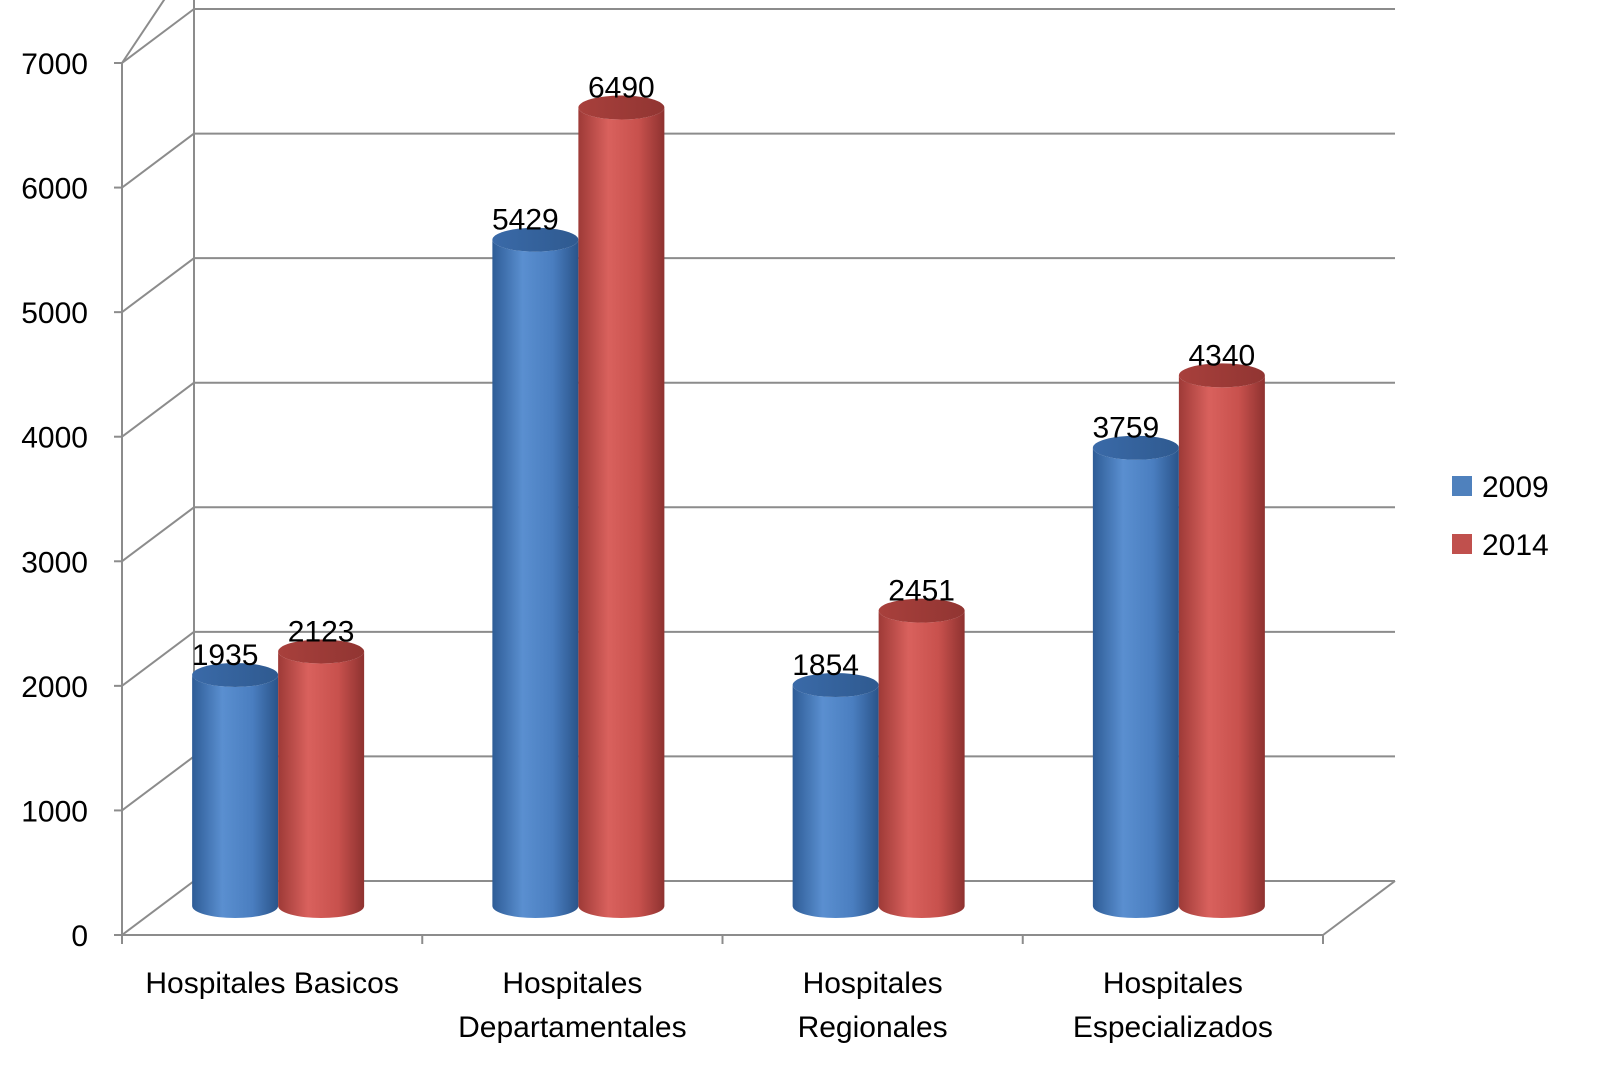  Describe the element at coordinates (143, 32) in the screenshot. I see `wall-top-edge` at that location.